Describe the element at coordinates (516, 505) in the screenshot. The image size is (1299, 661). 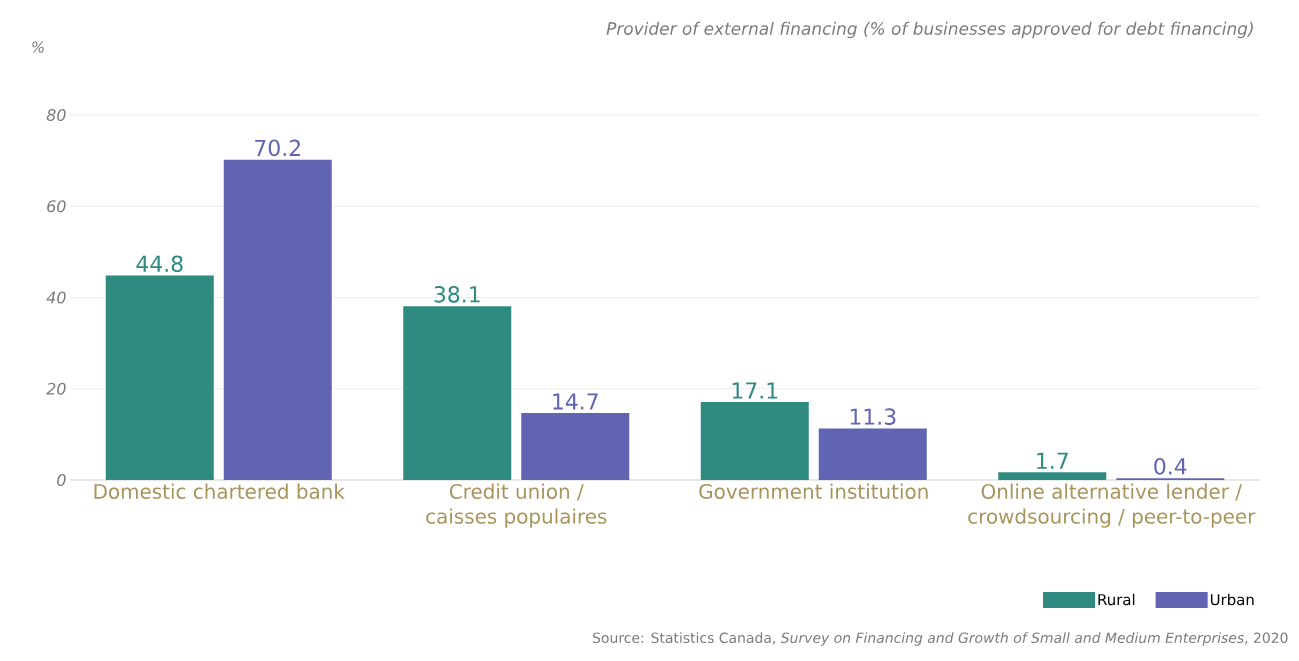
I see `x-tick-label: Credit union / caisses populaires` at that location.